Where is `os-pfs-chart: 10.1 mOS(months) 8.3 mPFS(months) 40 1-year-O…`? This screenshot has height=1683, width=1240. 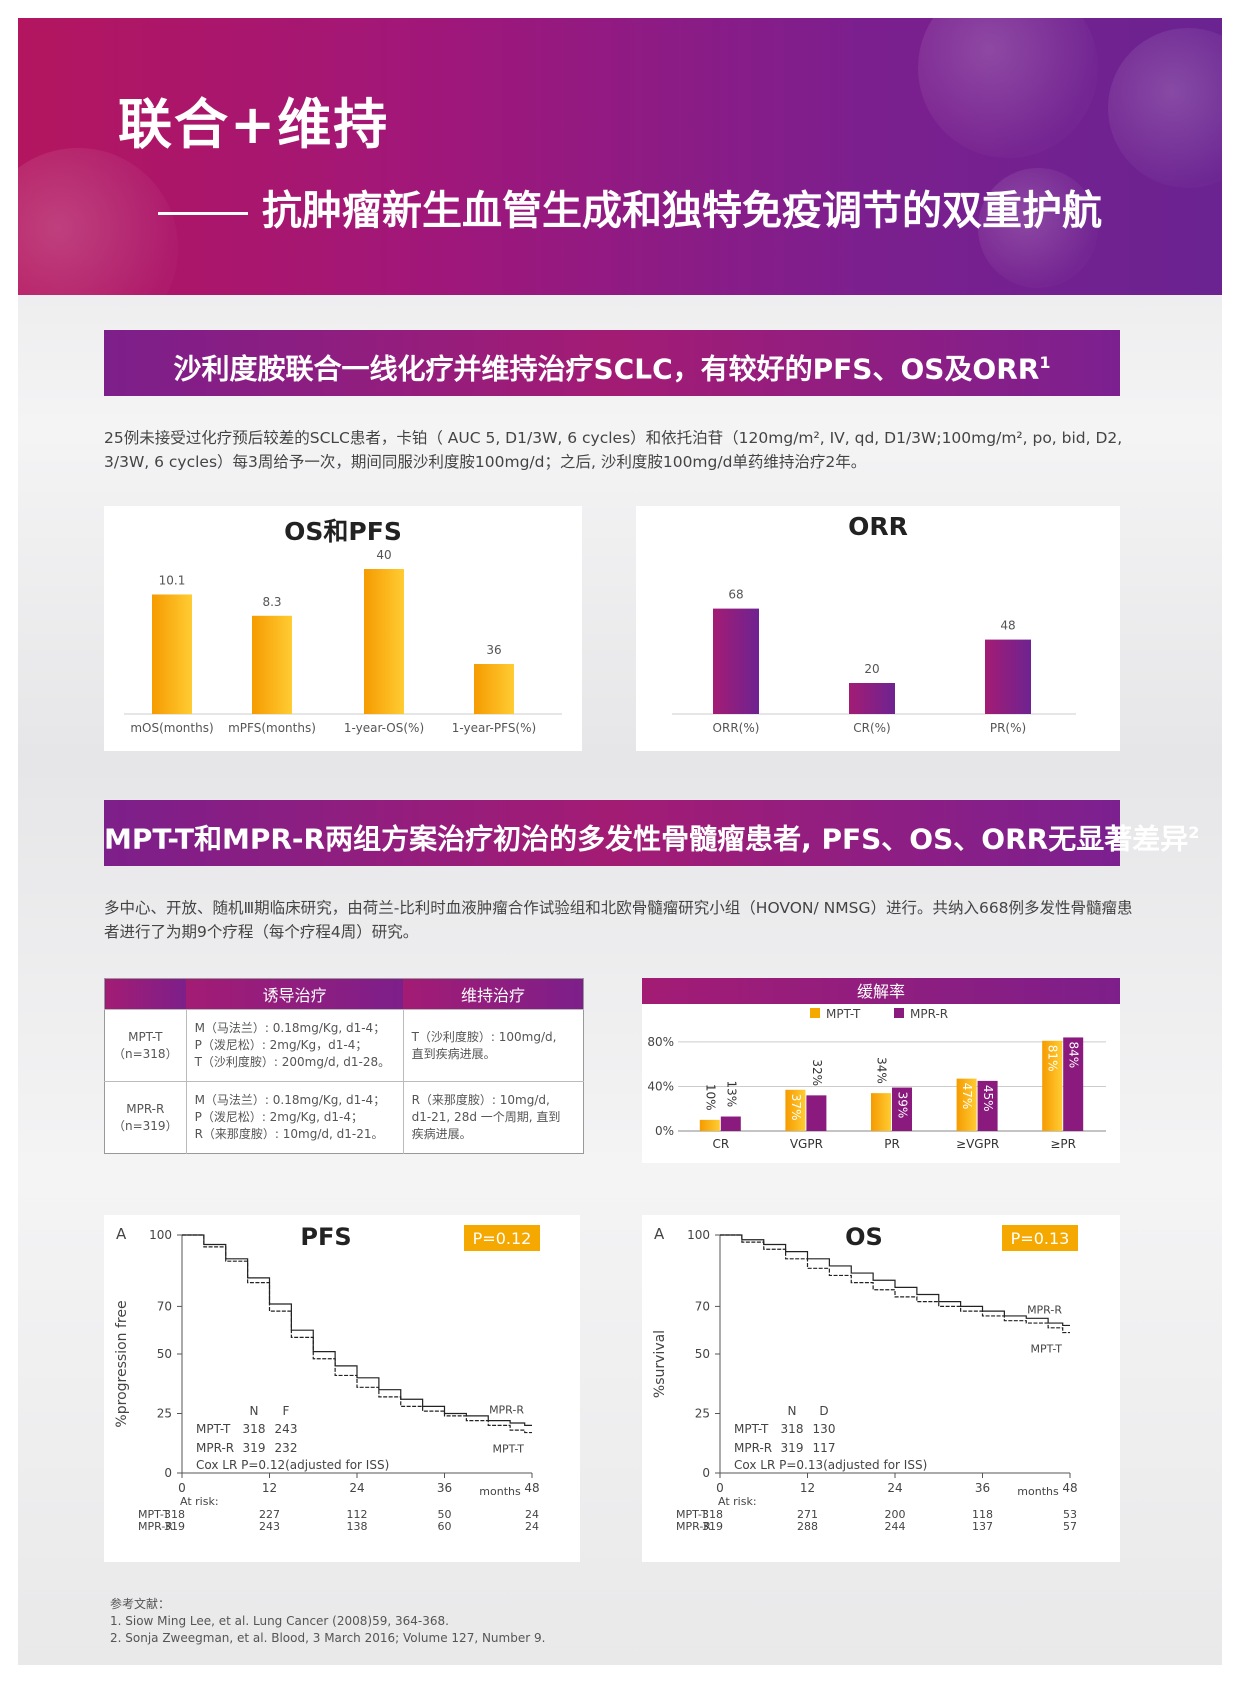 os-pfs-chart: 10.1 mOS(months) 8.3 mPFS(months) 40 1-year-O… is located at coordinates (343, 641).